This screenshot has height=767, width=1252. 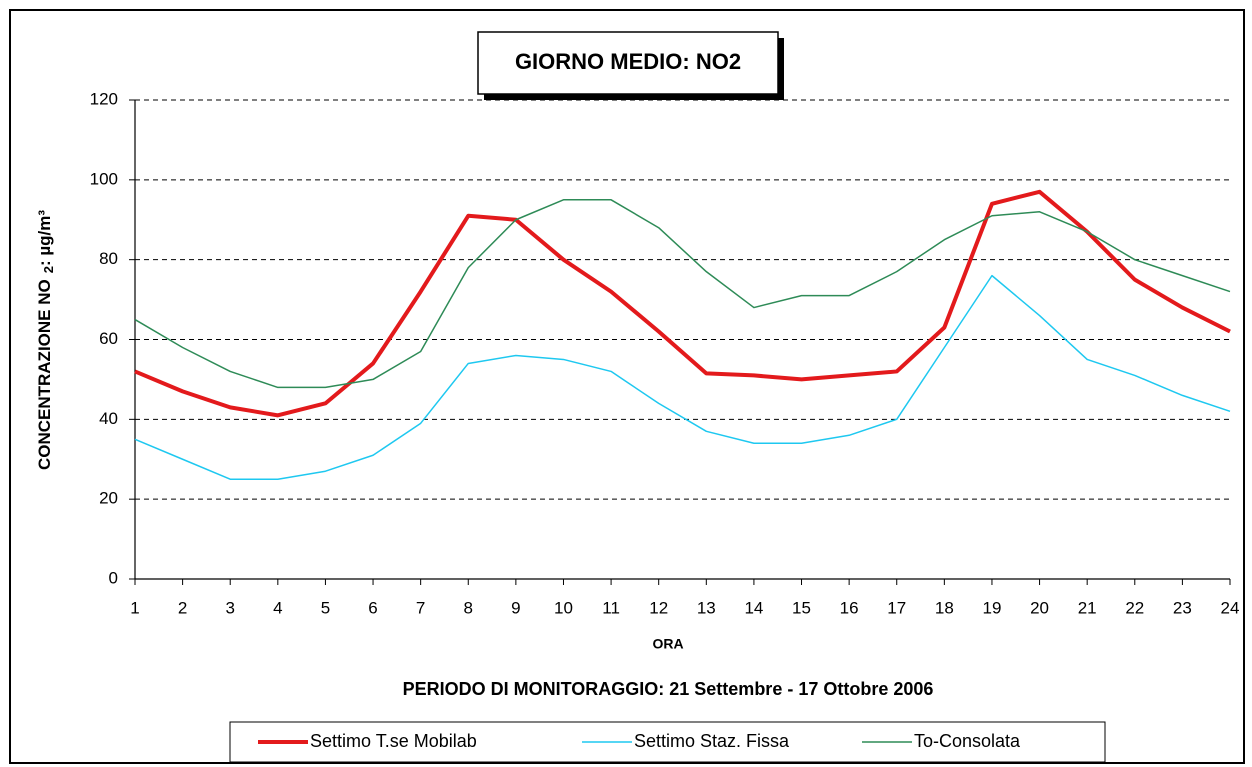 I want to click on y-axis-label: CONCENTRAZIONE NO 2: µg/m³, so click(x=45, y=340).